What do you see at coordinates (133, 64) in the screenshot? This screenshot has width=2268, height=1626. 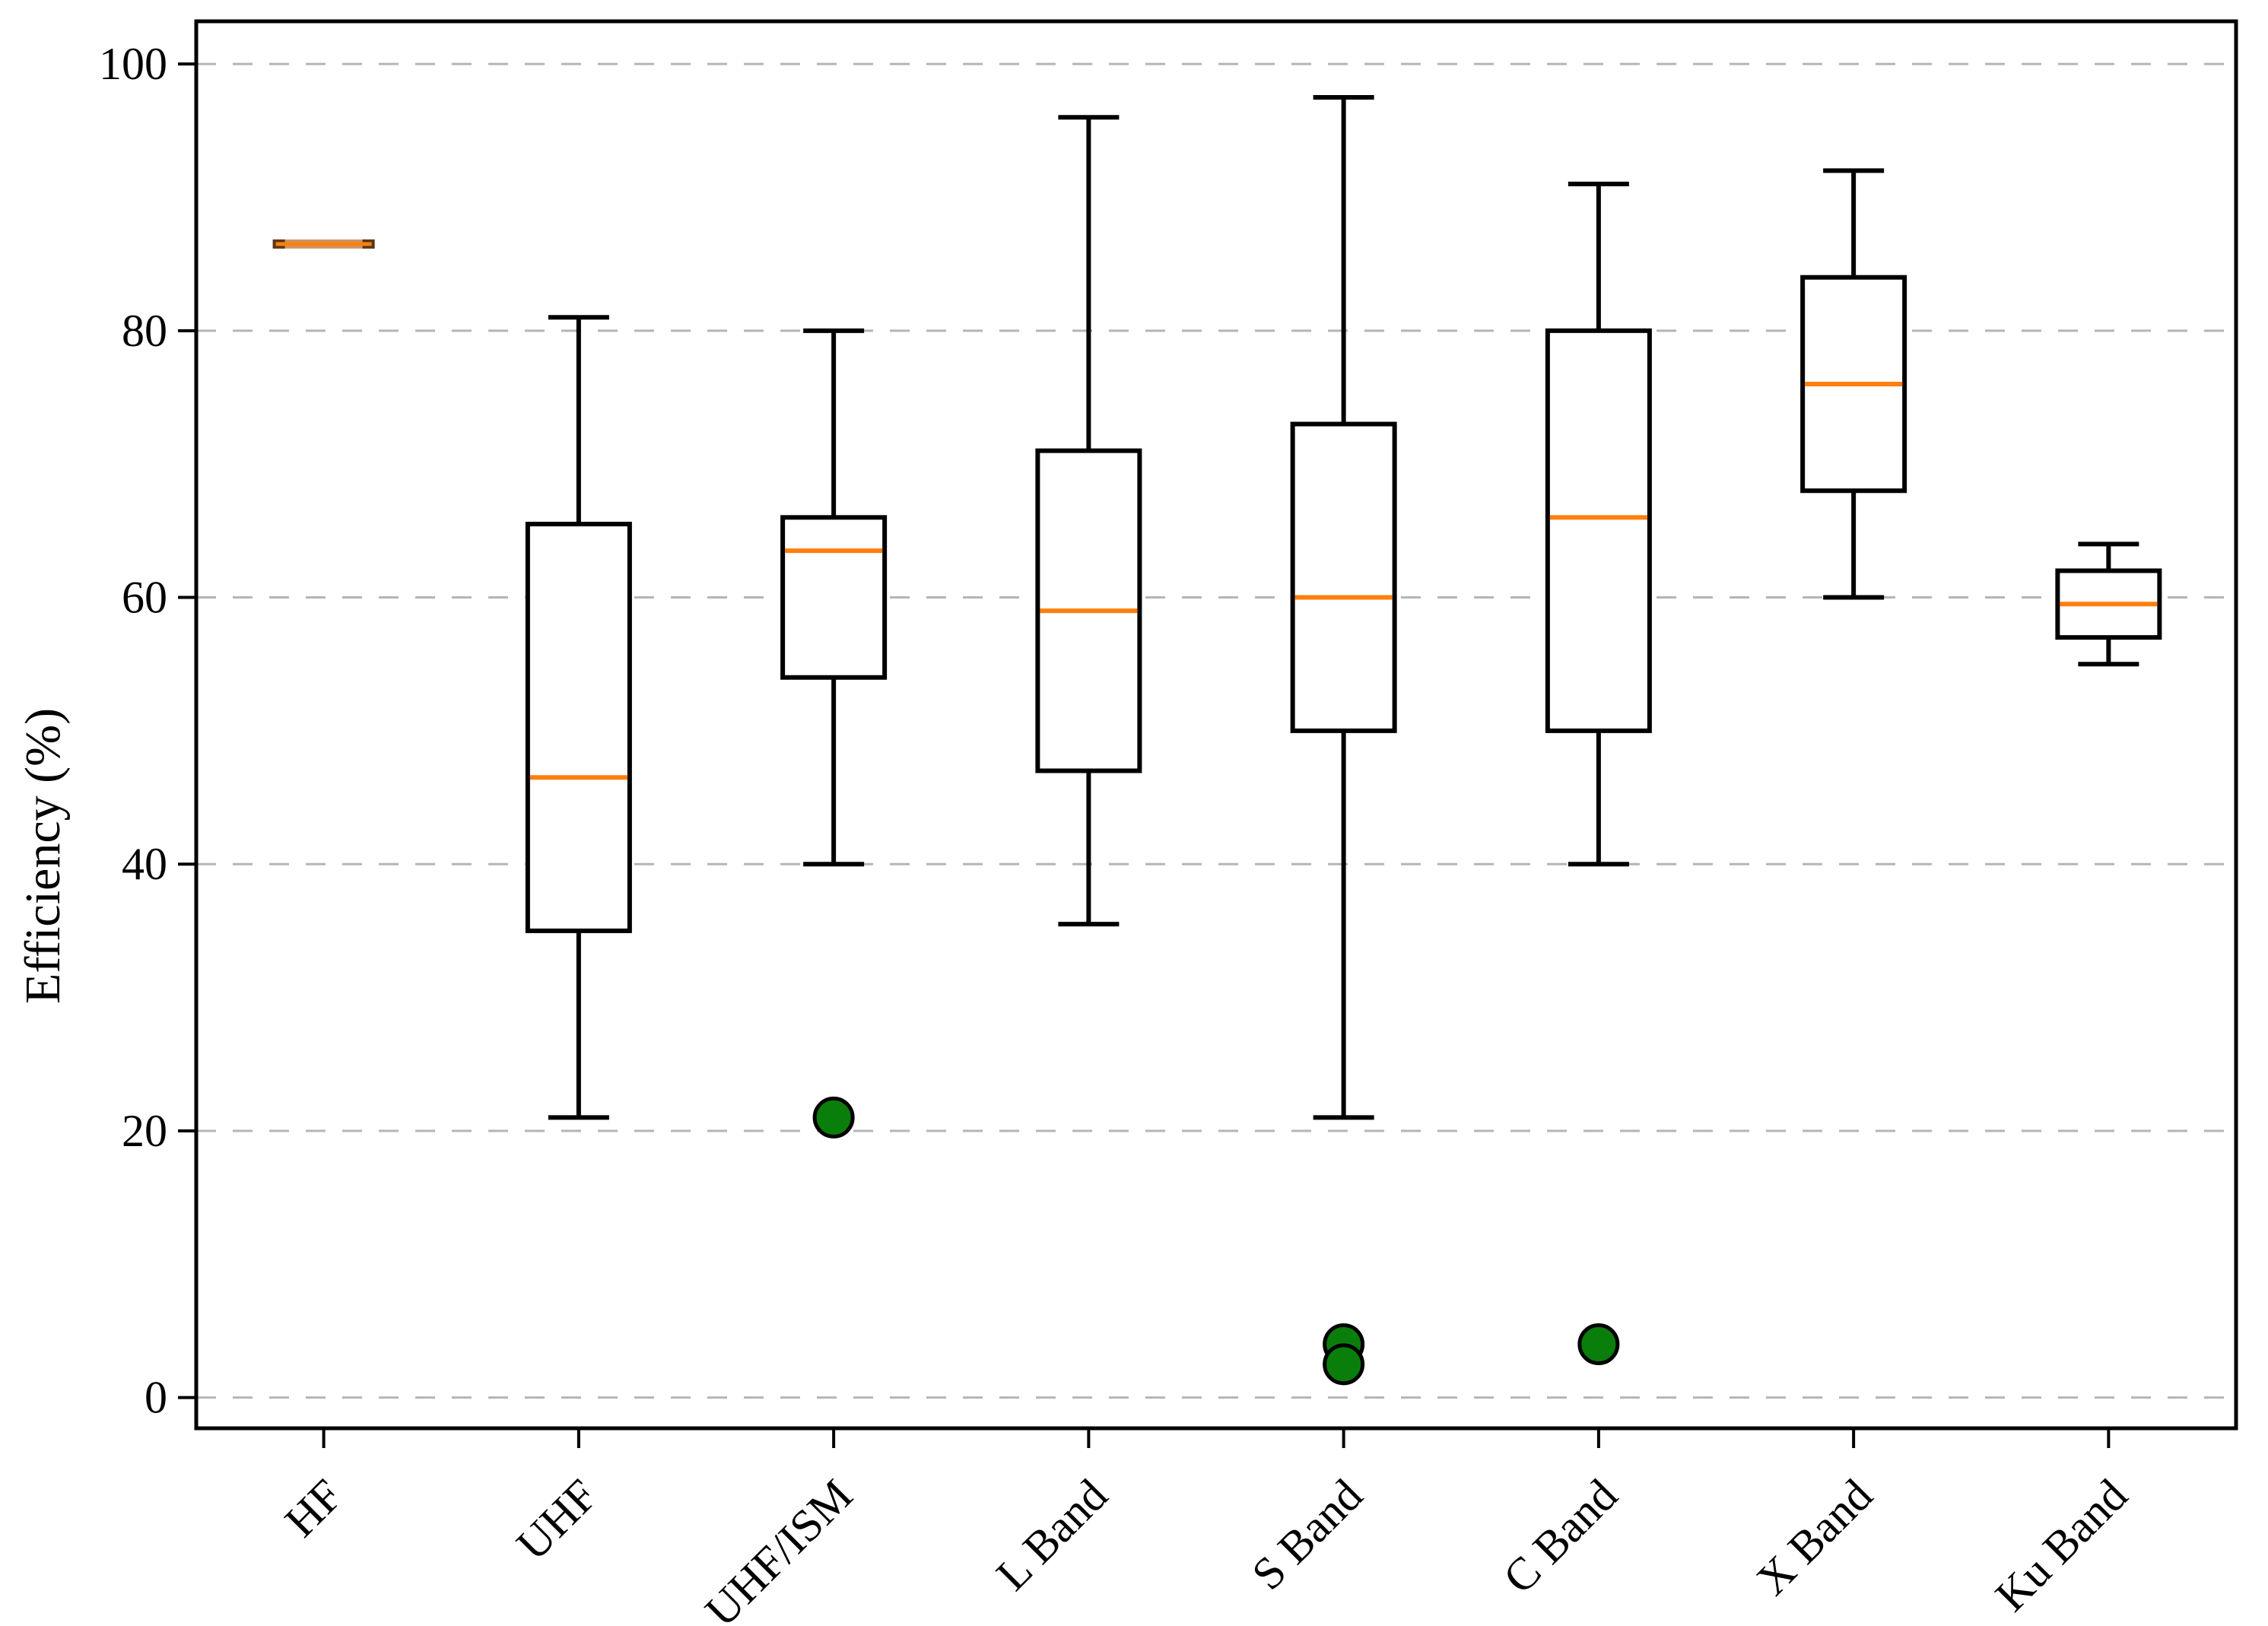 I see `y-tick-label-100: 100` at bounding box center [133, 64].